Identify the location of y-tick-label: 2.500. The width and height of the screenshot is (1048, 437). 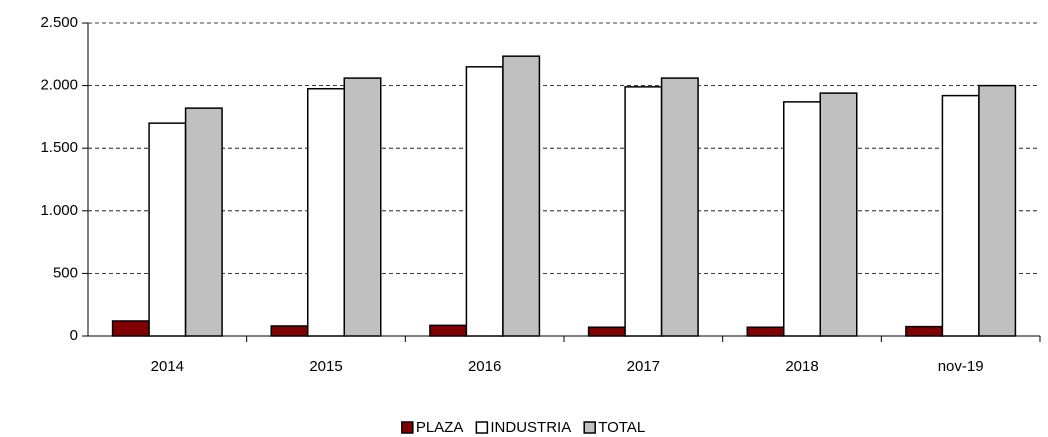
(59, 22).